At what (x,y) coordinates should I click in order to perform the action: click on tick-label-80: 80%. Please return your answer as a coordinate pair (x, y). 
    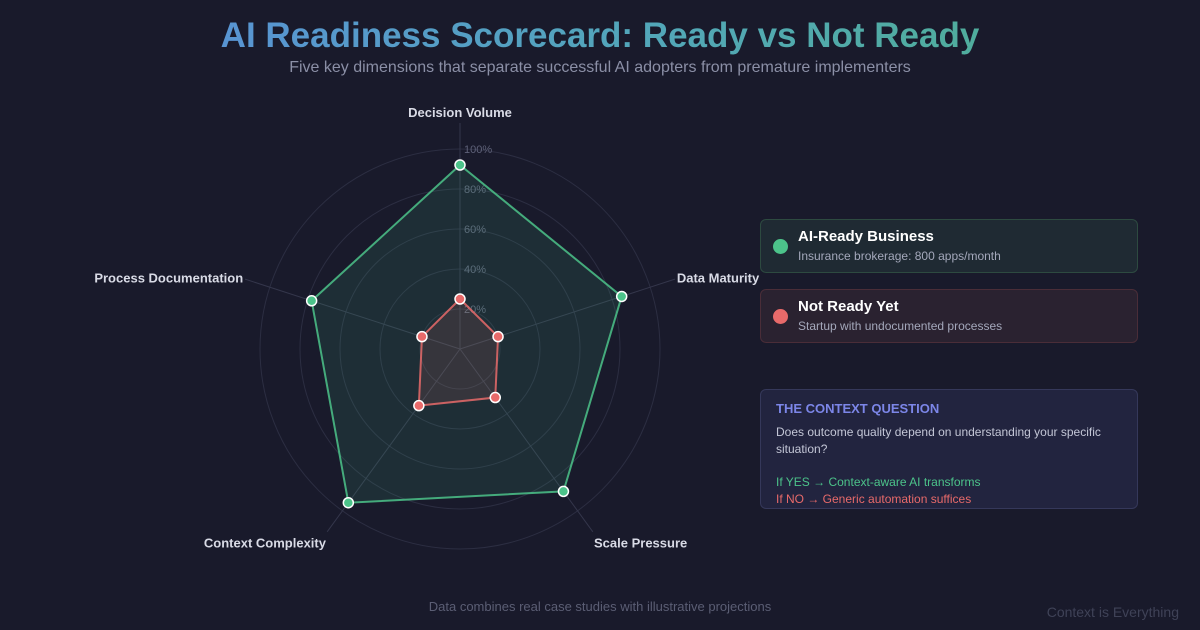
    Looking at the image, I should click on (475, 190).